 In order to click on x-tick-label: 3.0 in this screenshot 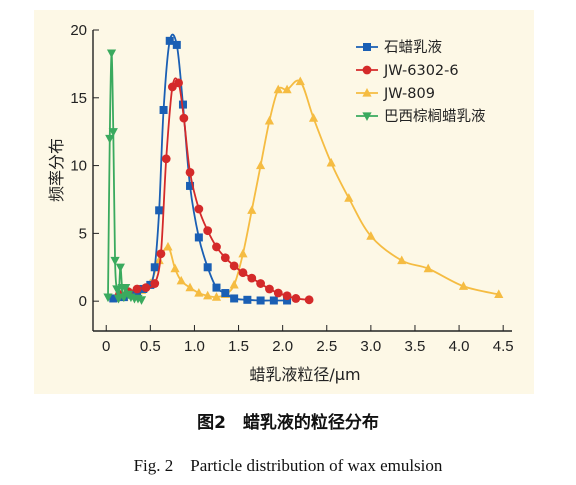, I will do `click(370, 346)`.